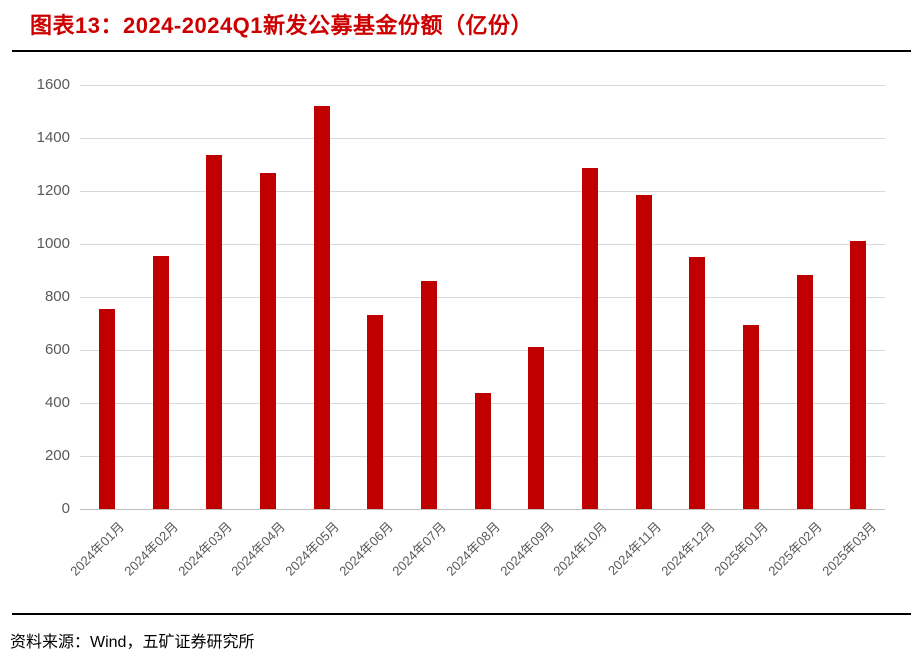 The height and width of the screenshot is (663, 924). Describe the element at coordinates (97, 549) in the screenshot. I see `x-axis-tick-label: 2024年01月` at that location.